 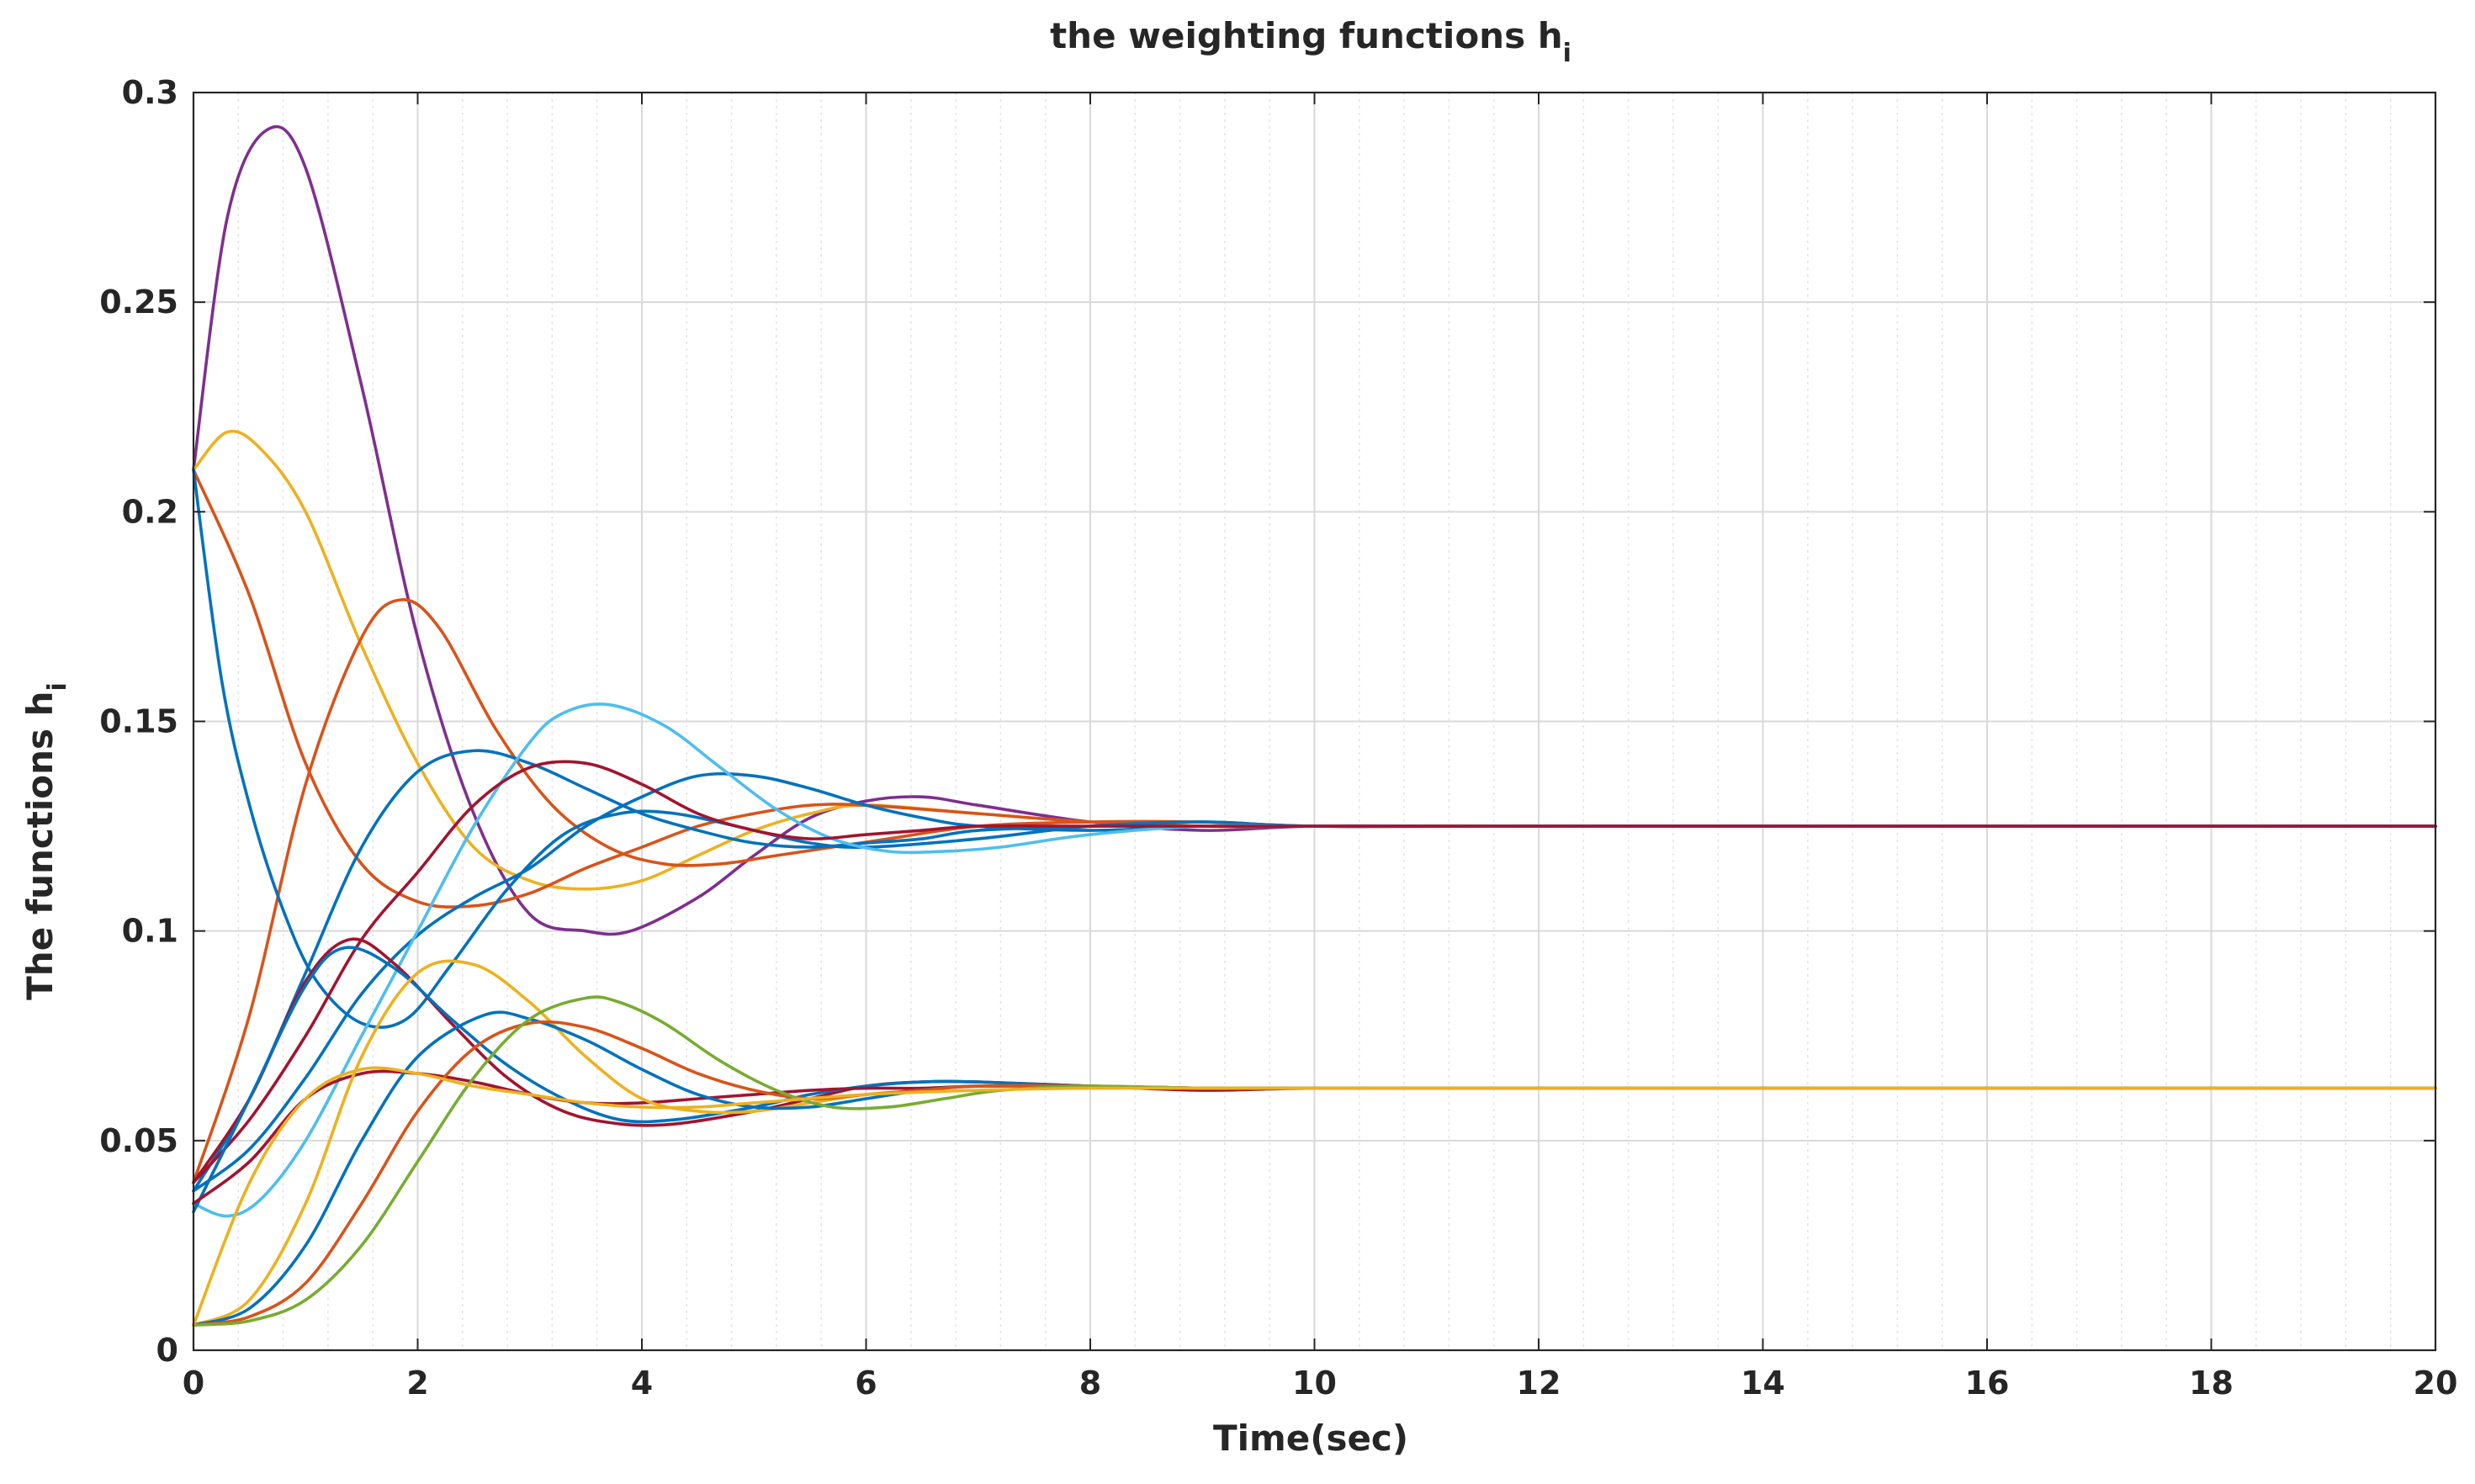 What do you see at coordinates (866, 1383) in the screenshot?
I see `x-tick-label: 6` at bounding box center [866, 1383].